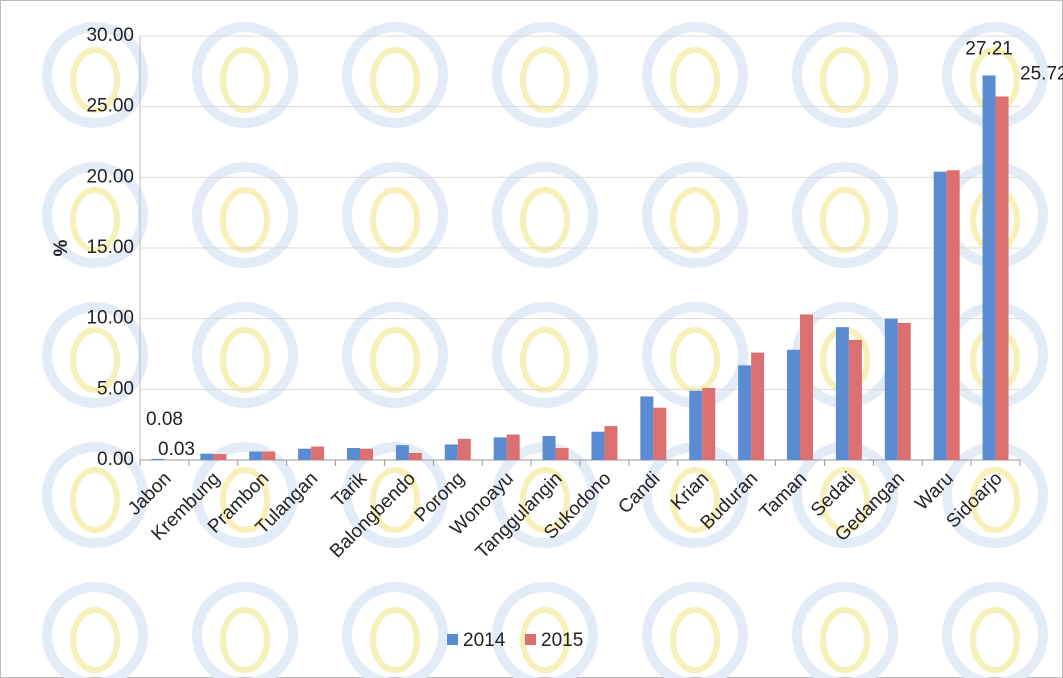 The image size is (1063, 678). Describe the element at coordinates (562, 640) in the screenshot. I see `legend-label: 2015` at that location.